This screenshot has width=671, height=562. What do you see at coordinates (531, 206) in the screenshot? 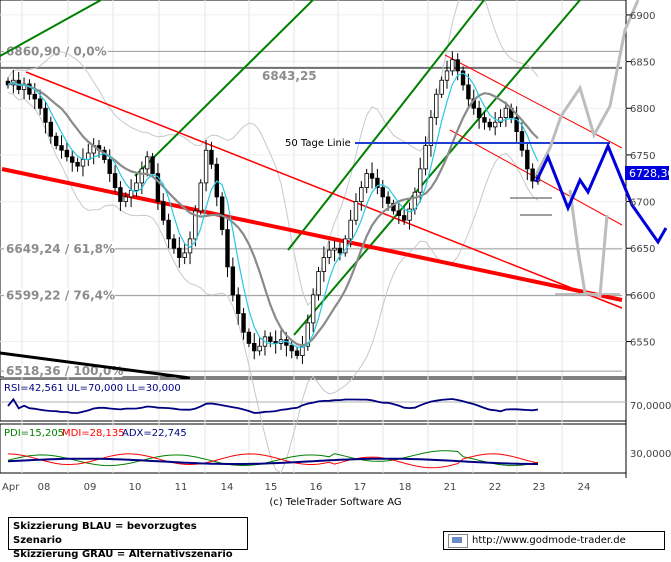
I see `support-marks` at bounding box center [531, 206].